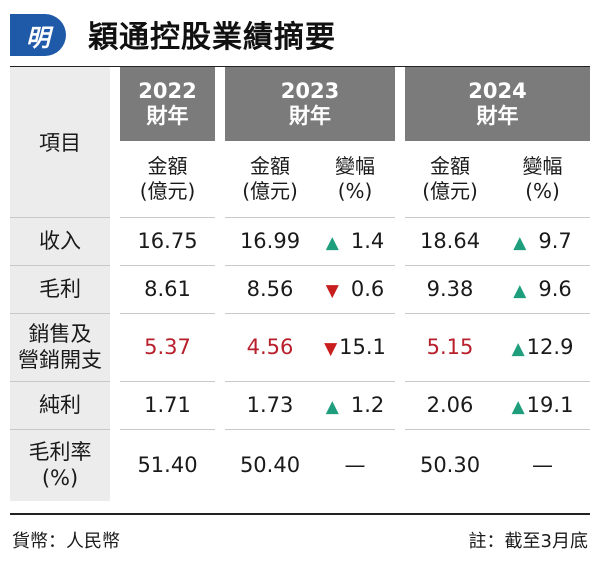  What do you see at coordinates (450, 241) in the screenshot?
I see `value-text: 18.64` at bounding box center [450, 241].